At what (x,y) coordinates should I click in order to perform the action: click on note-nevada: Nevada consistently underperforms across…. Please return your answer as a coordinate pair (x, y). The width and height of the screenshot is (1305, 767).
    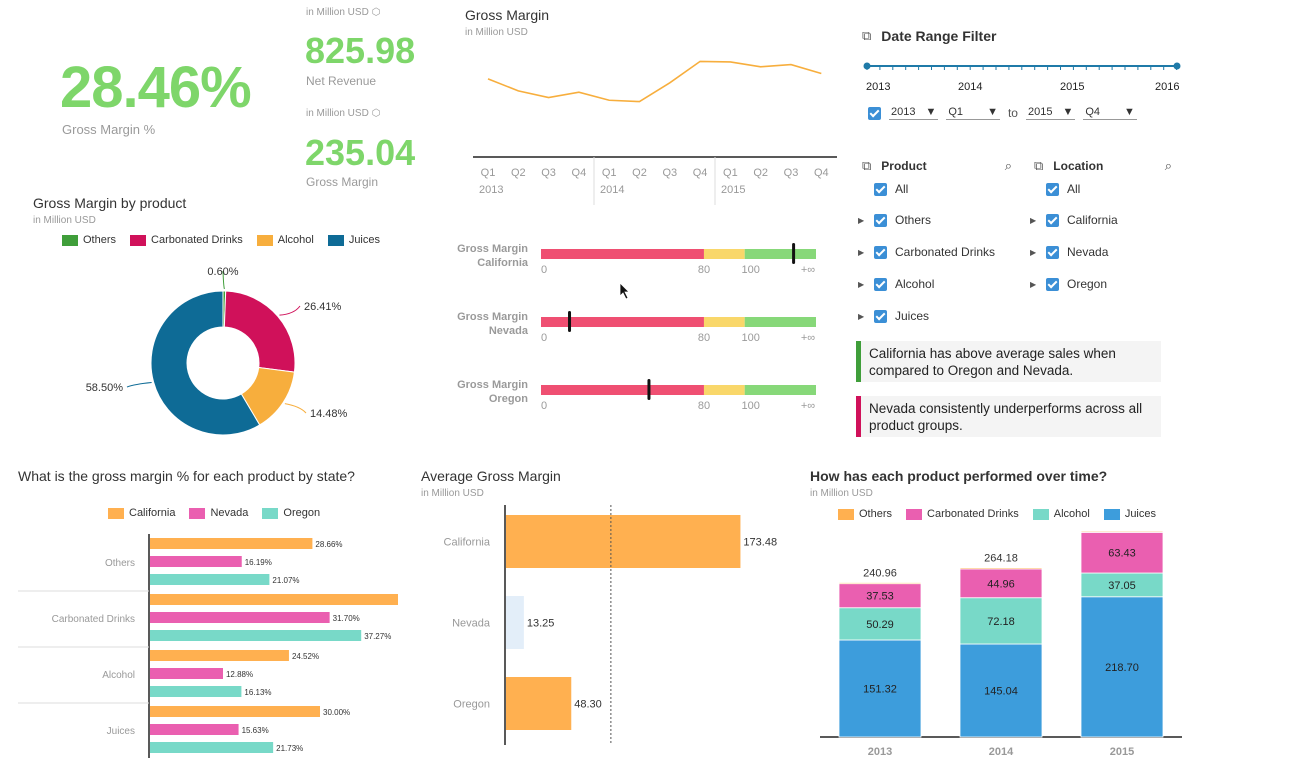
    Looking at the image, I should click on (1008, 416).